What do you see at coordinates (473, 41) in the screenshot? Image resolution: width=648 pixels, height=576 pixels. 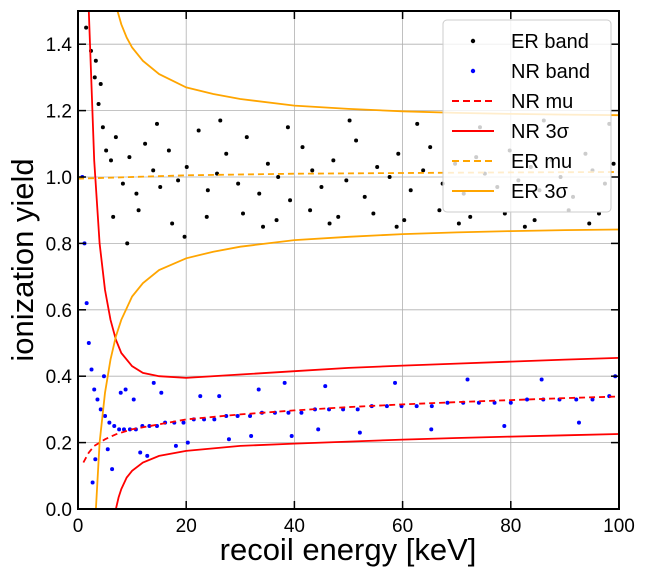 I see `legend-swatch-er-band` at bounding box center [473, 41].